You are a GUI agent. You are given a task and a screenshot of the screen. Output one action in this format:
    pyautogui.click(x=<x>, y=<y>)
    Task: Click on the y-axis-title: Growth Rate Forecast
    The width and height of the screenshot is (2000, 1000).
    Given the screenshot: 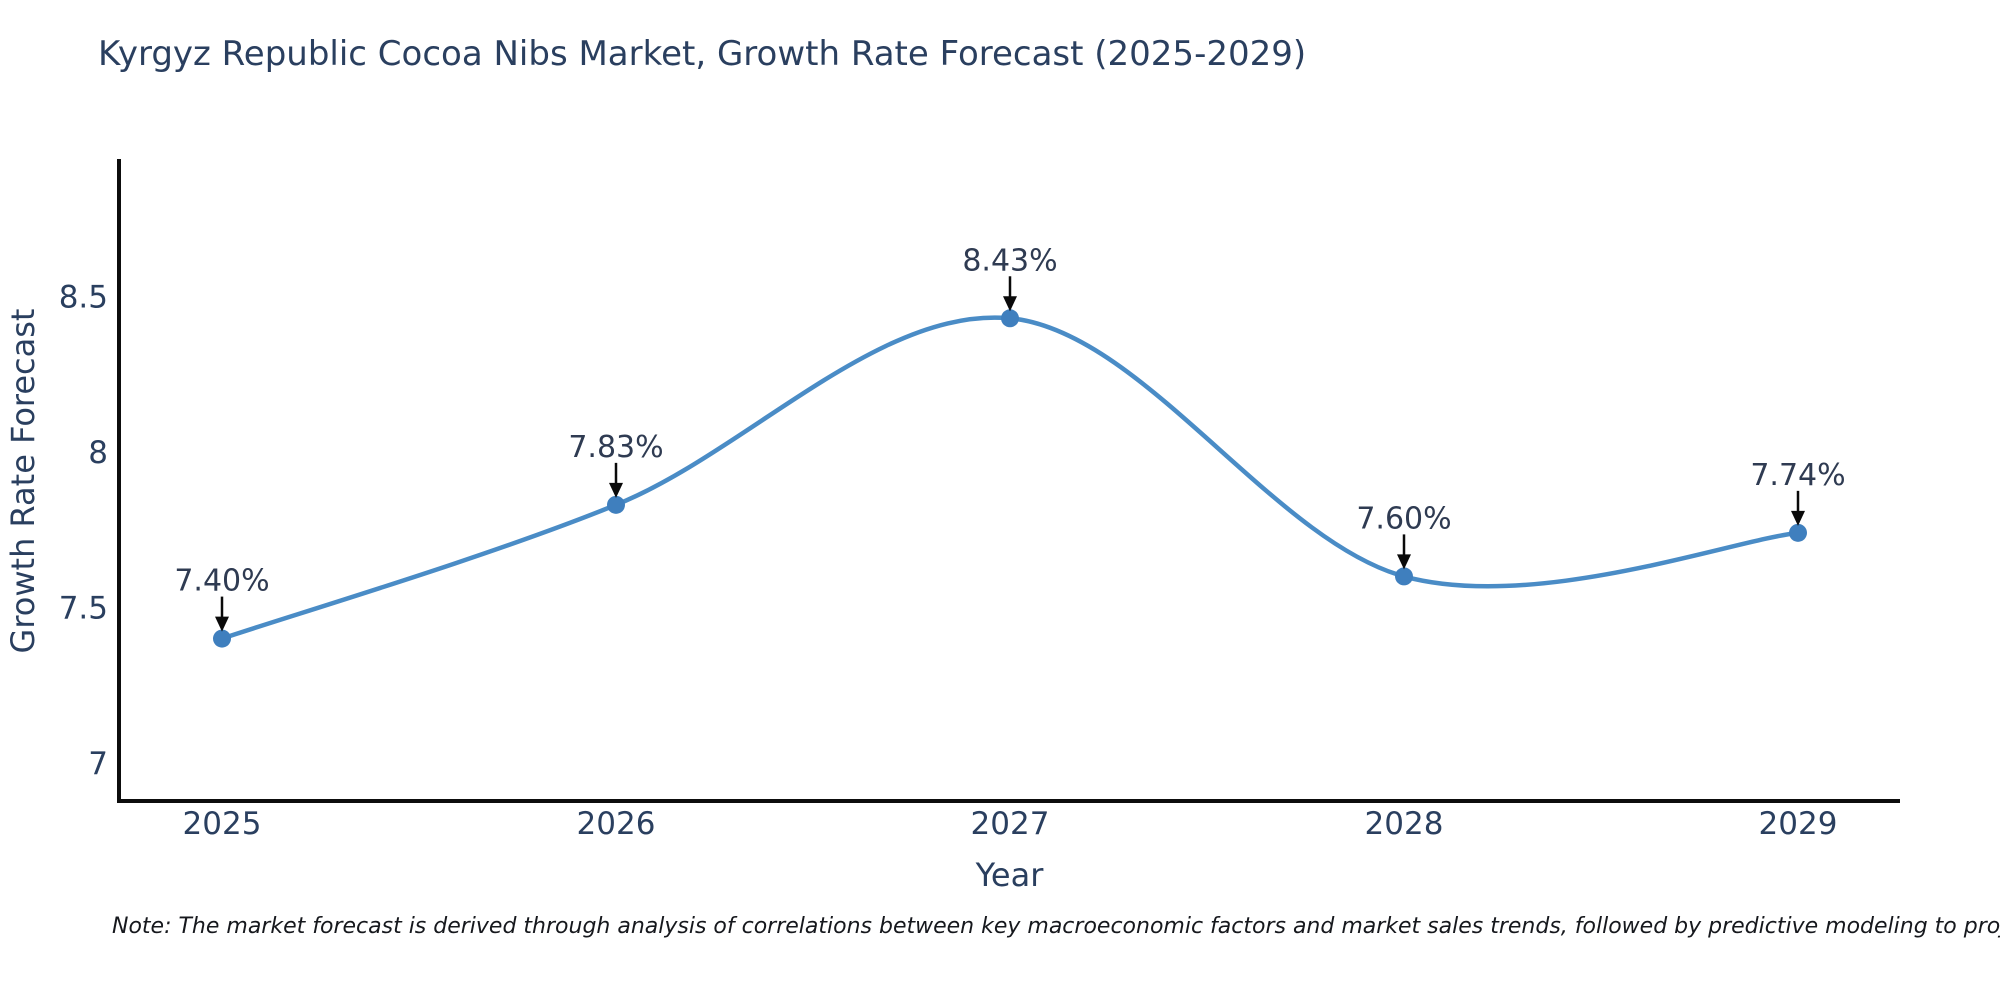 What is the action you would take?
    pyautogui.click(x=23, y=481)
    